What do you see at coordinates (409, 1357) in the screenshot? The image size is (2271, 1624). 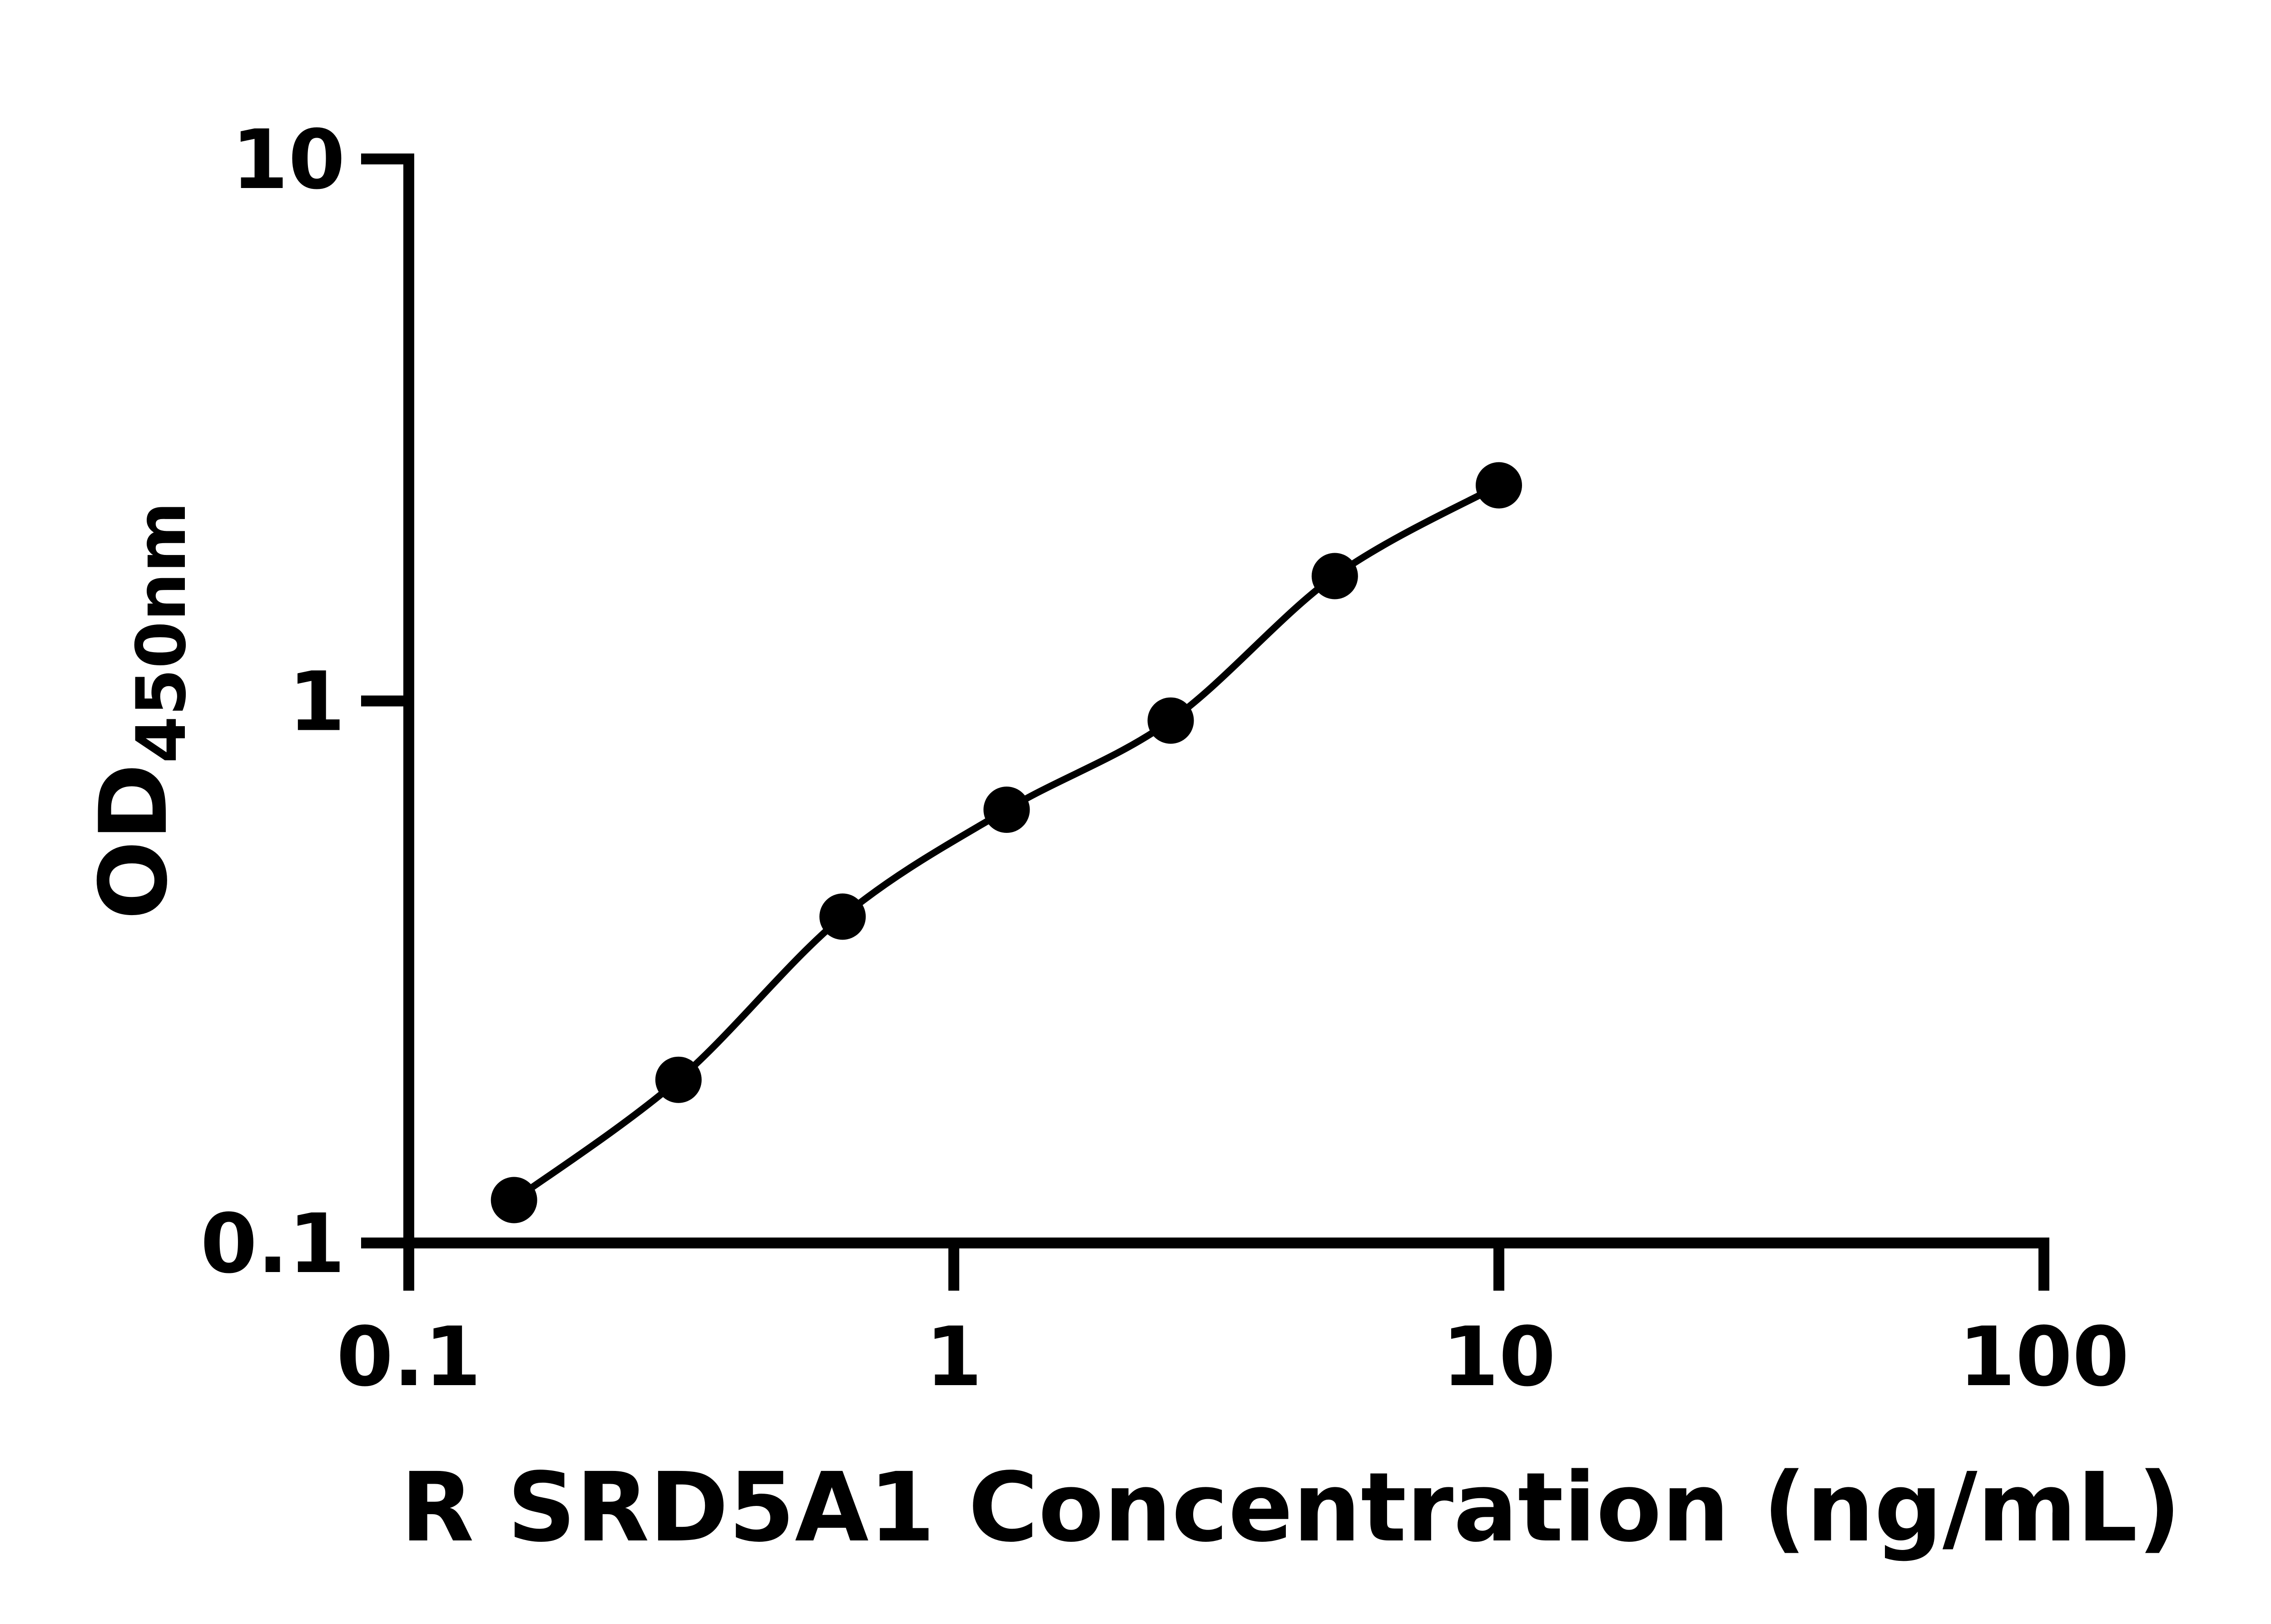 I see `x-axis-tick-label: 0.1` at bounding box center [409, 1357].